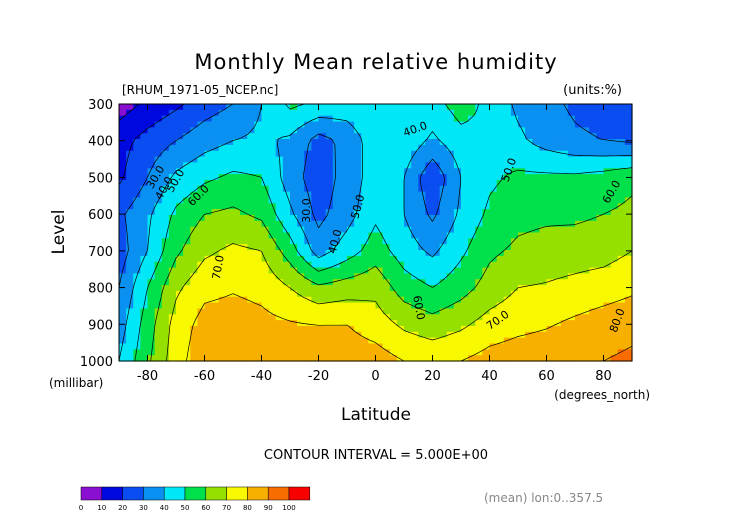 The width and height of the screenshot is (752, 532). I want to click on y-tick-label: 800, so click(100, 289).